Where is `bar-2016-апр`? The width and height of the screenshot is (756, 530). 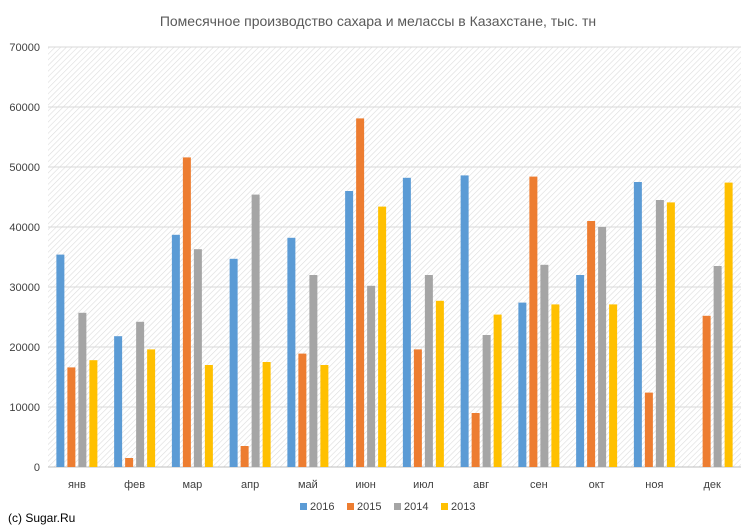
bar-2016-апр is located at coordinates (233, 362).